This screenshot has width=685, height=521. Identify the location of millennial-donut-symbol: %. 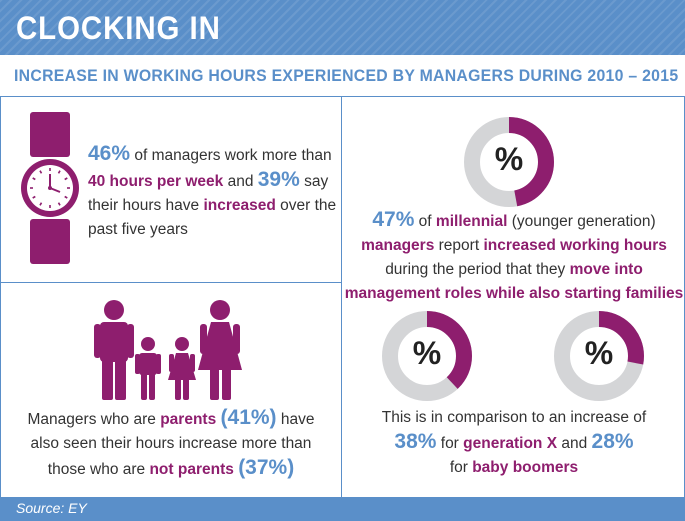
(509, 159).